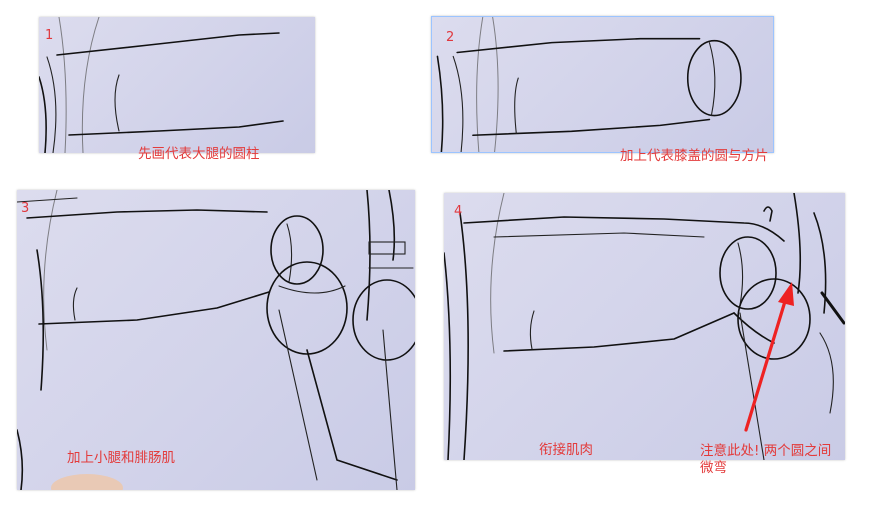  I want to click on sketch-knee-circle, so click(589, 84).